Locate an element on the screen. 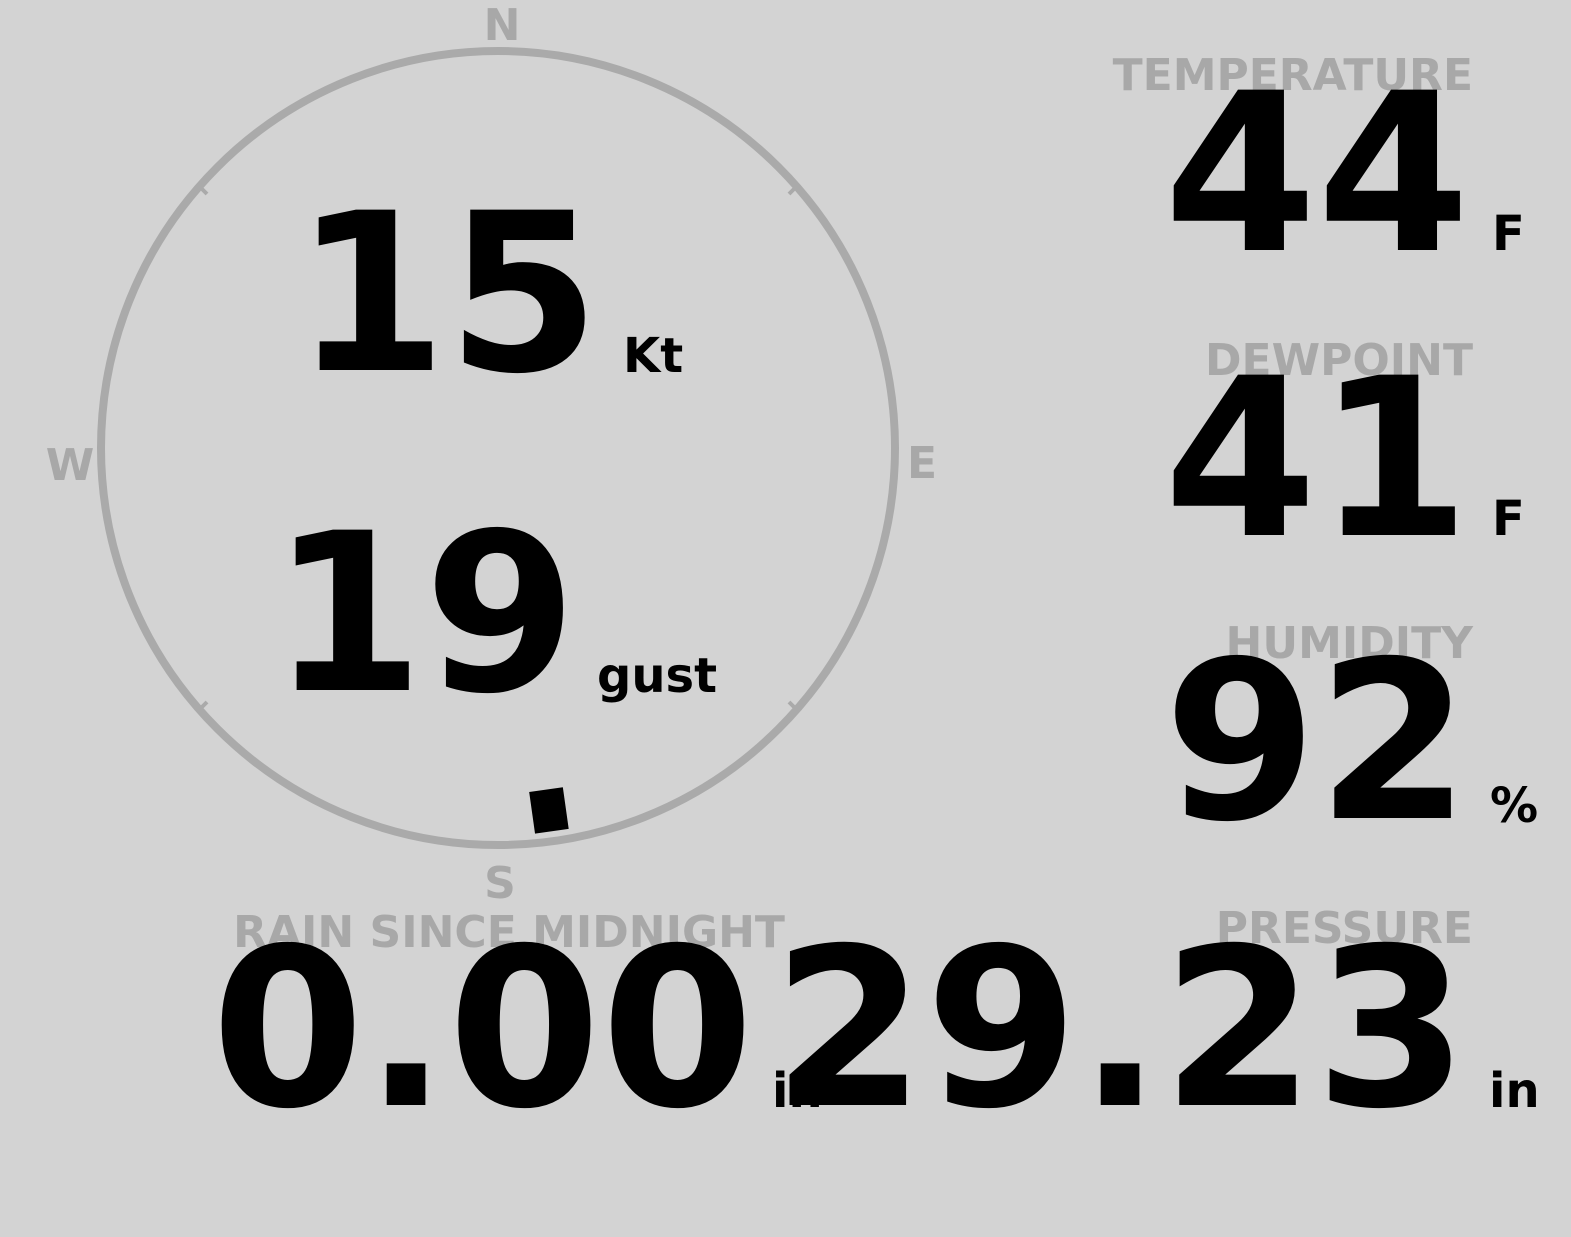 The width and height of the screenshot is (1571, 1237). dewpoint-value: 41 is located at coordinates (1317, 459).